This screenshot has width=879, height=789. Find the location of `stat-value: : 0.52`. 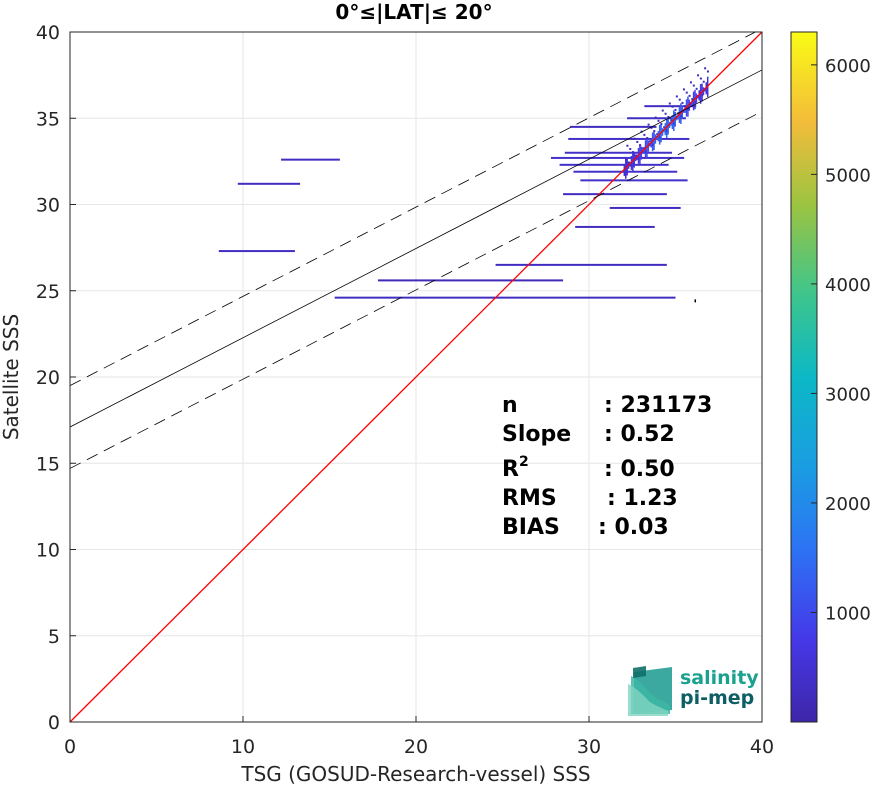

stat-value: : 0.52 is located at coordinates (639, 434).